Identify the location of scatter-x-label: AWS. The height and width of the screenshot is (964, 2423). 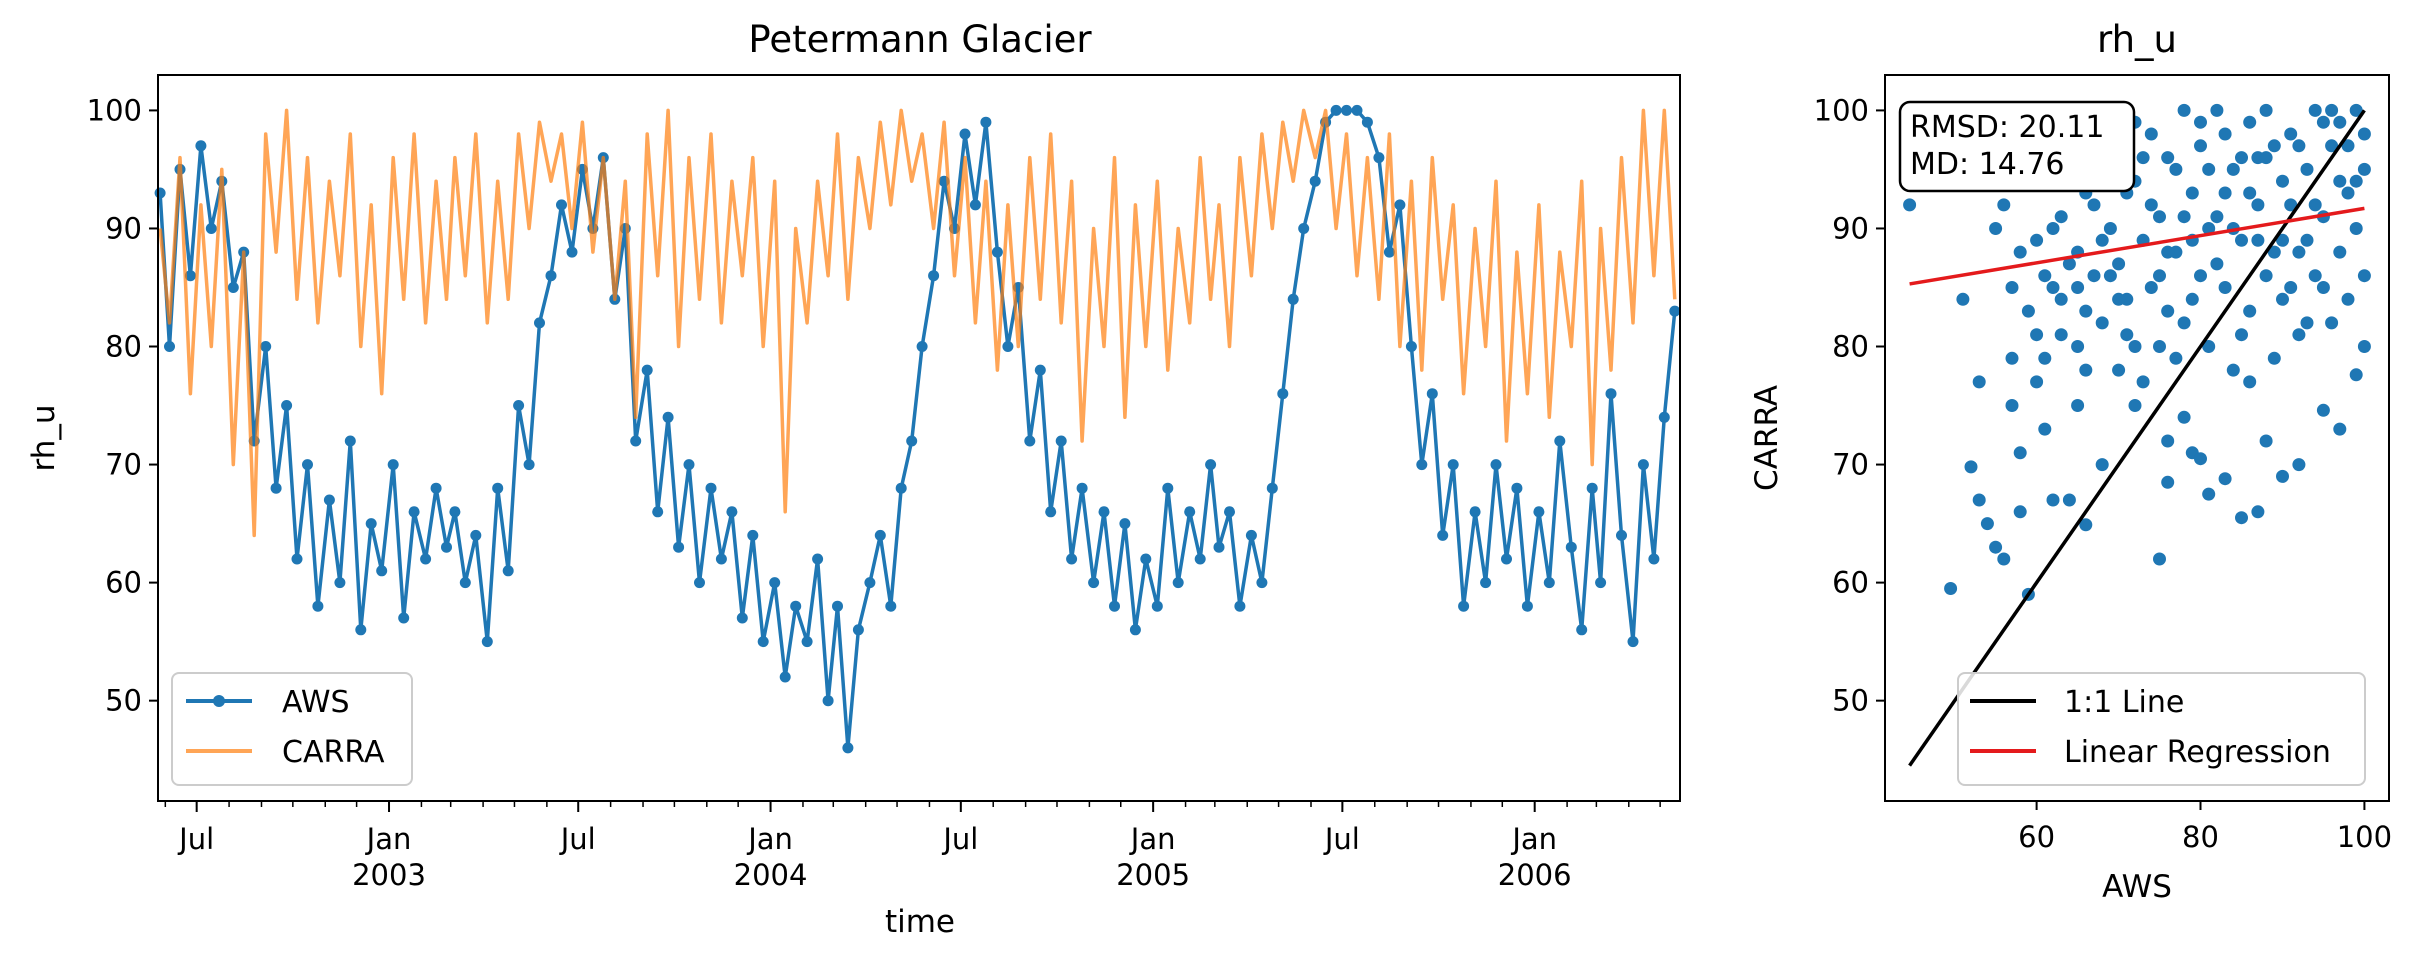
(2137, 887).